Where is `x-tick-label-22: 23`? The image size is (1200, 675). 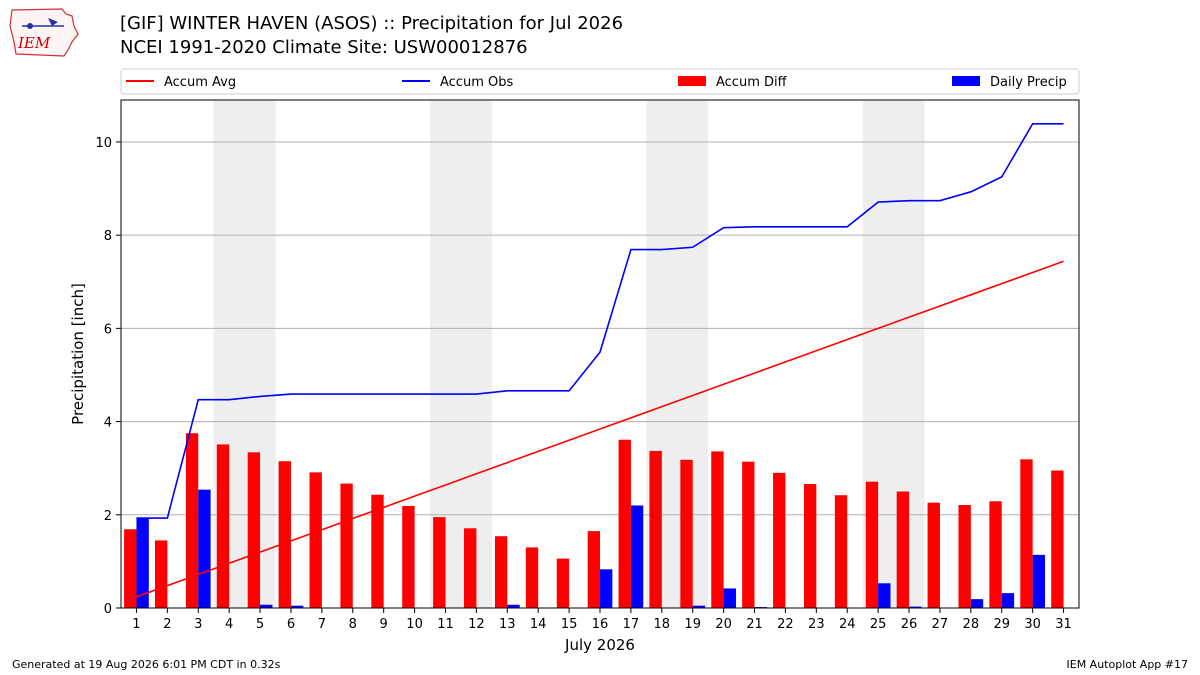 x-tick-label-22: 23 is located at coordinates (816, 624).